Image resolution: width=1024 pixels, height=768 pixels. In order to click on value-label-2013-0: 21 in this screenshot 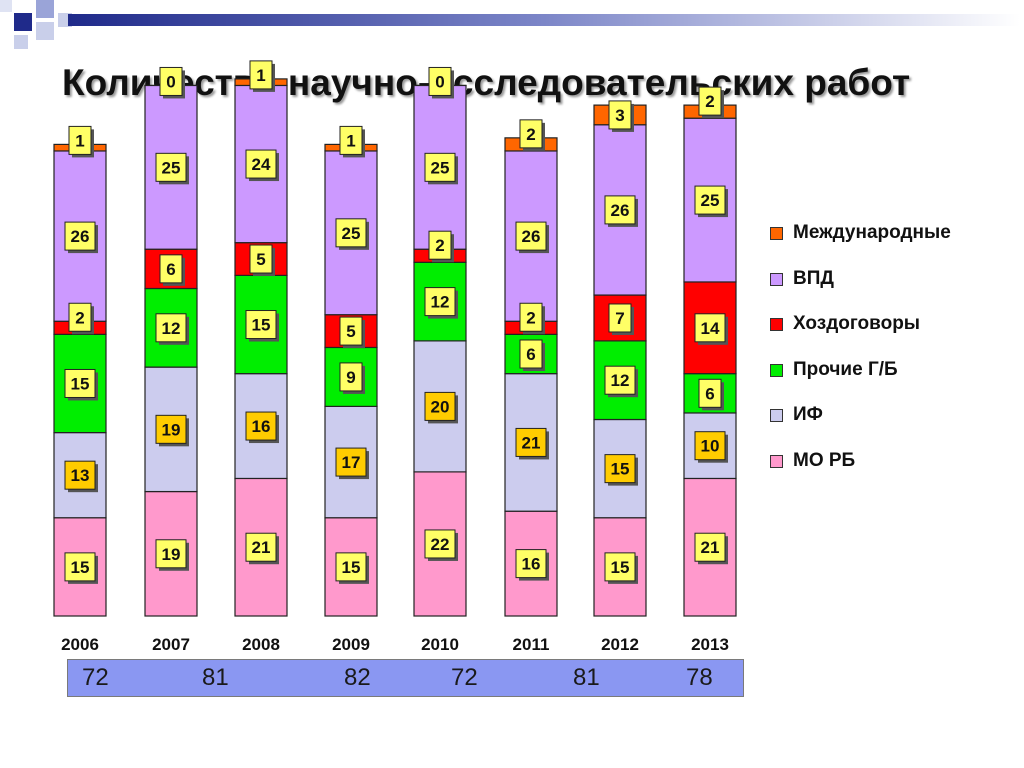, I will do `click(711, 548)`.